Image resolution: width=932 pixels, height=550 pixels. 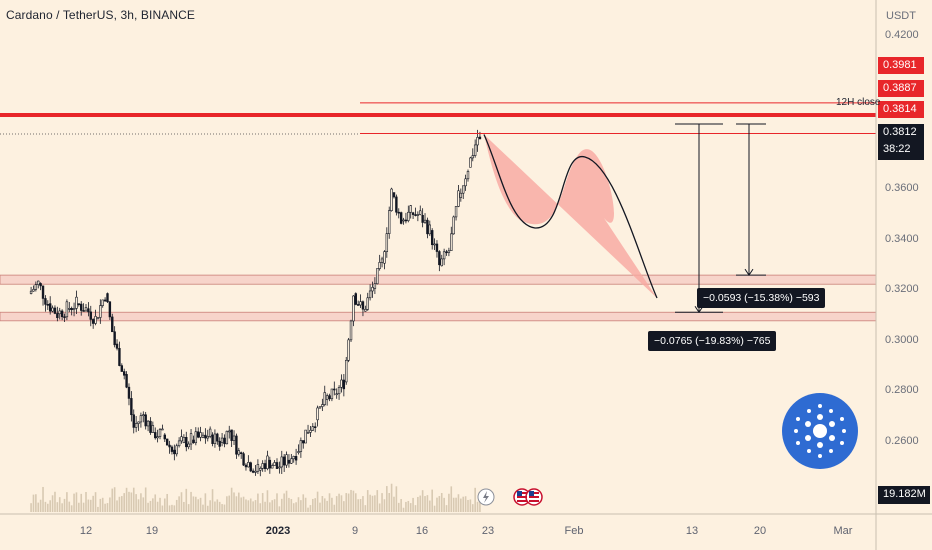 What do you see at coordinates (712, 341) in the screenshot?
I see `measure-label-long: −0.0765 (−19.83%) −765` at bounding box center [712, 341].